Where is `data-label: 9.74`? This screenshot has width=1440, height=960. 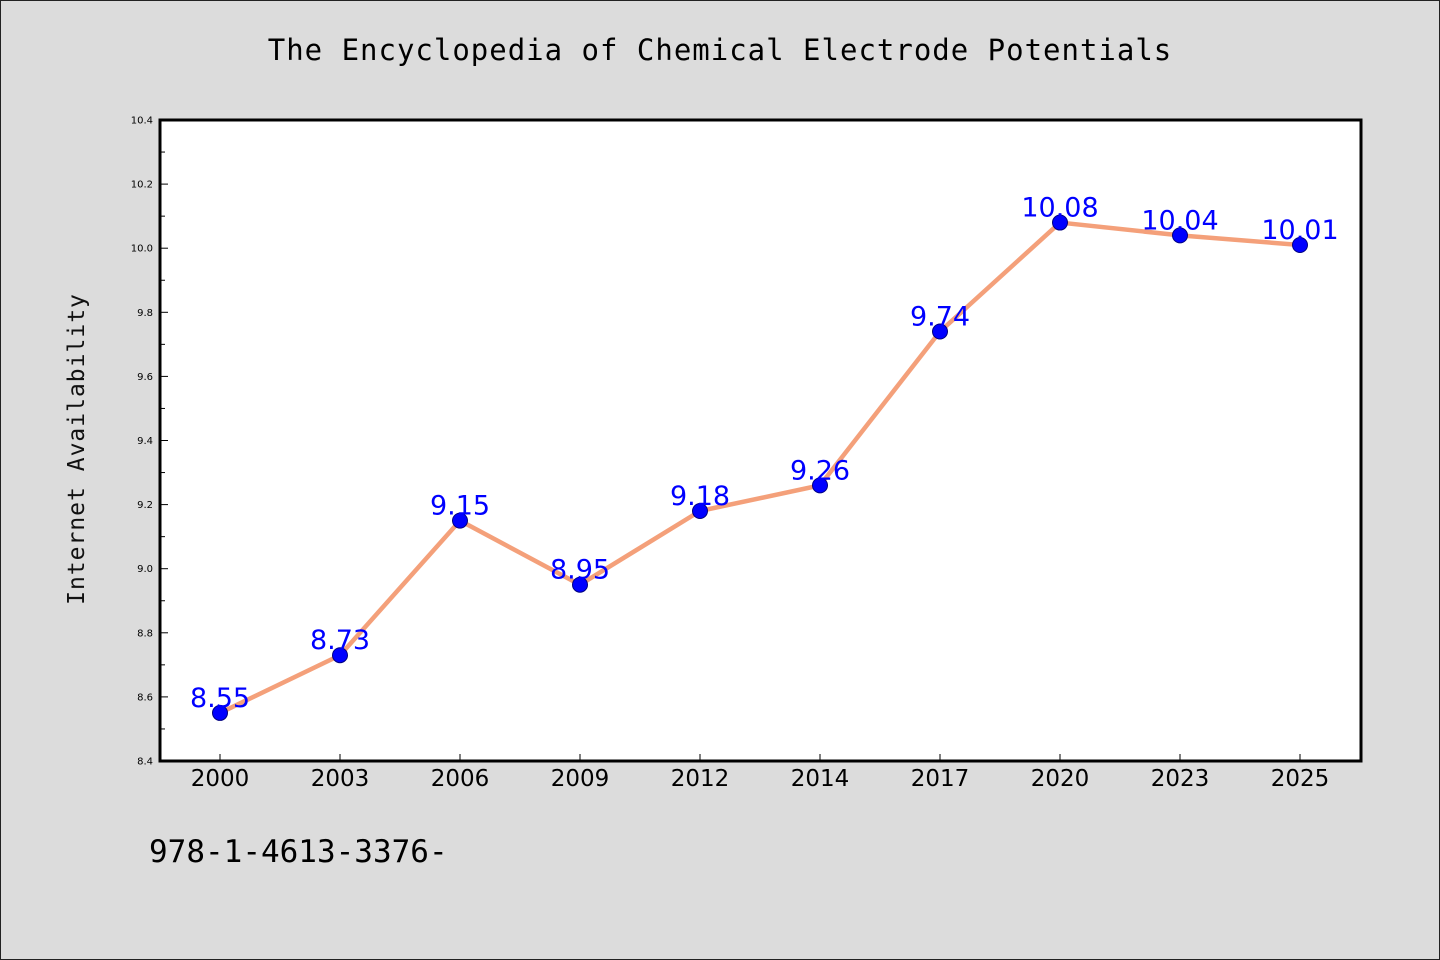
data-label: 9.74 is located at coordinates (940, 317).